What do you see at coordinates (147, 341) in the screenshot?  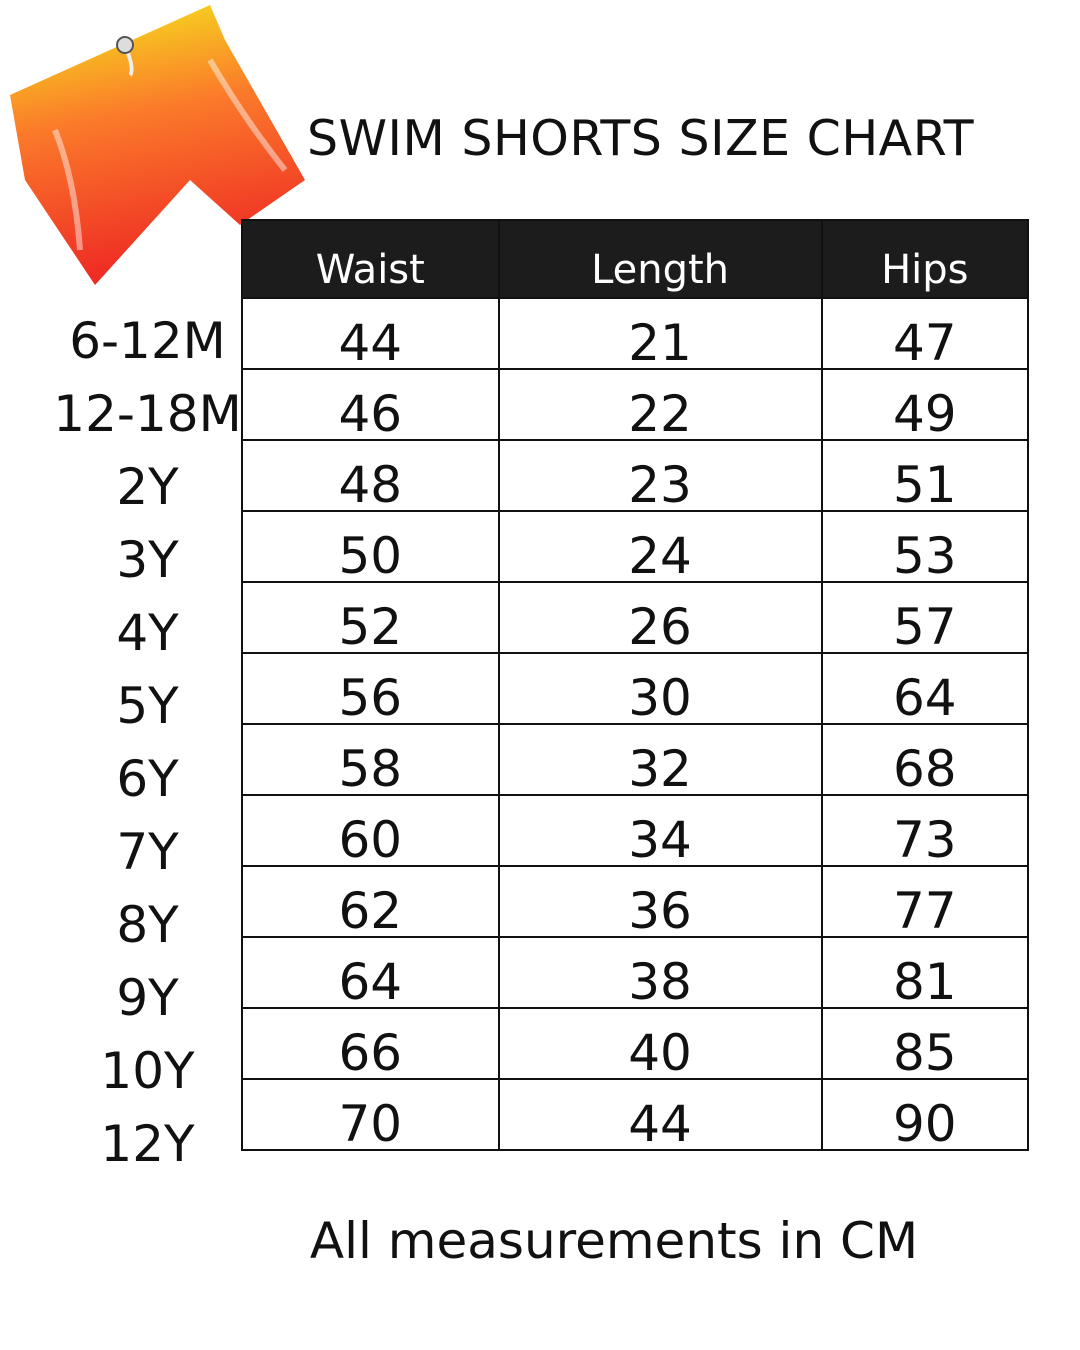 I see `size-label: 6-12M` at bounding box center [147, 341].